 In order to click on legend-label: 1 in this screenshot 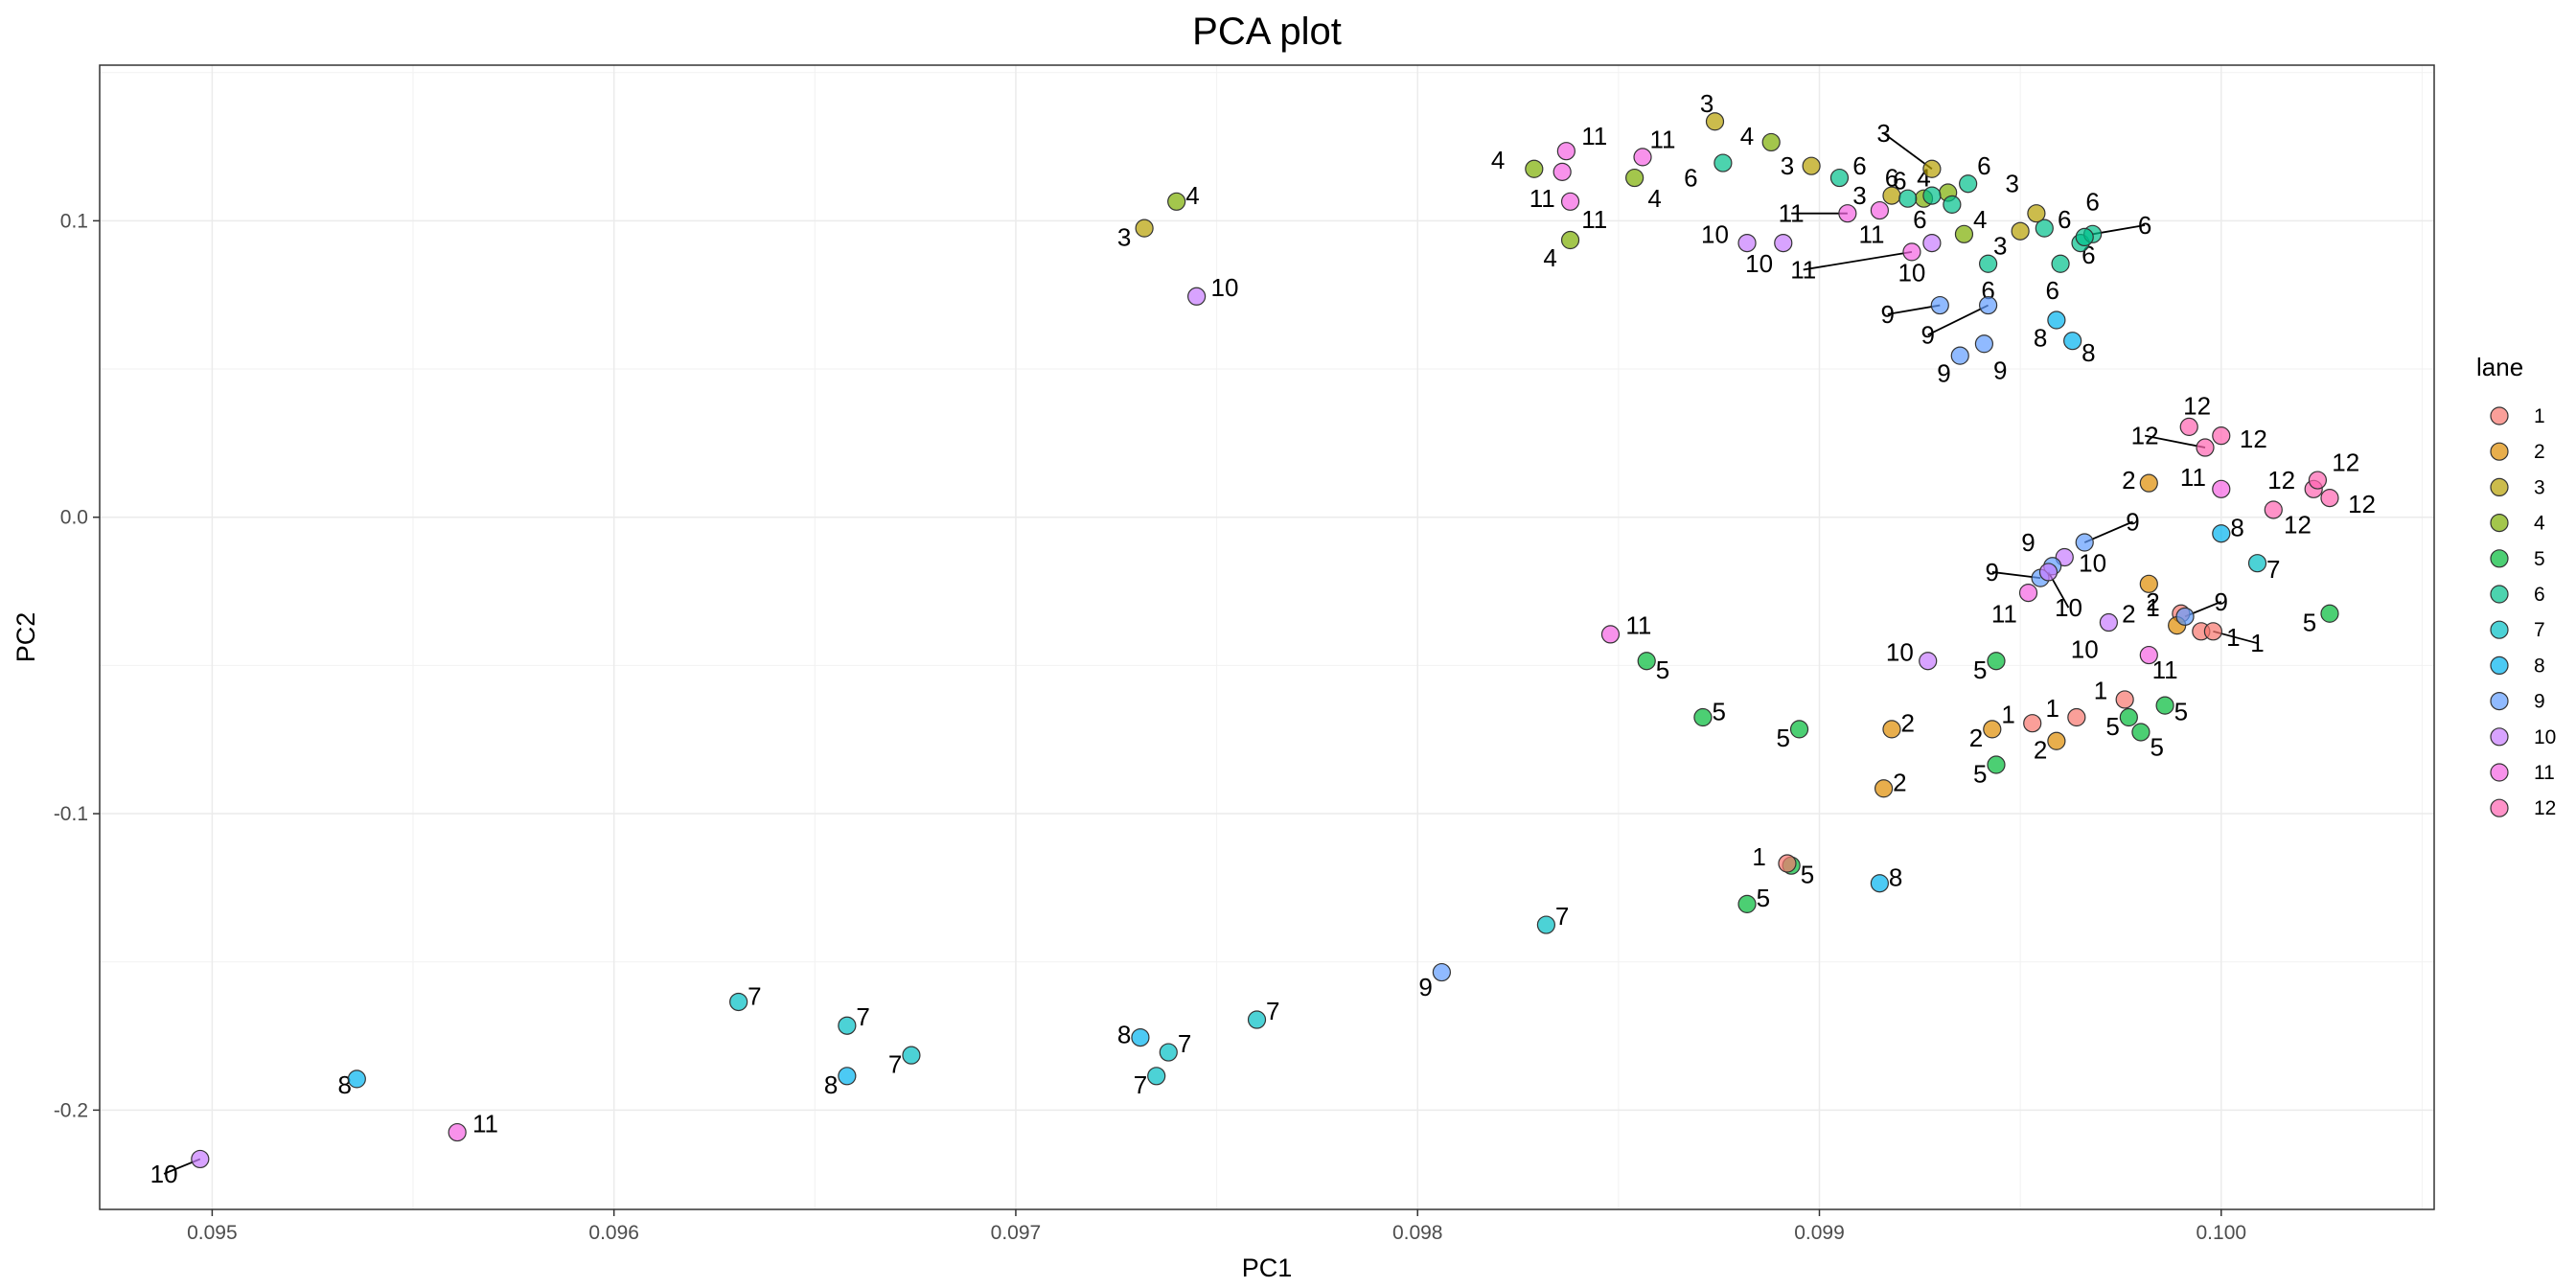, I will do `click(2539, 416)`.